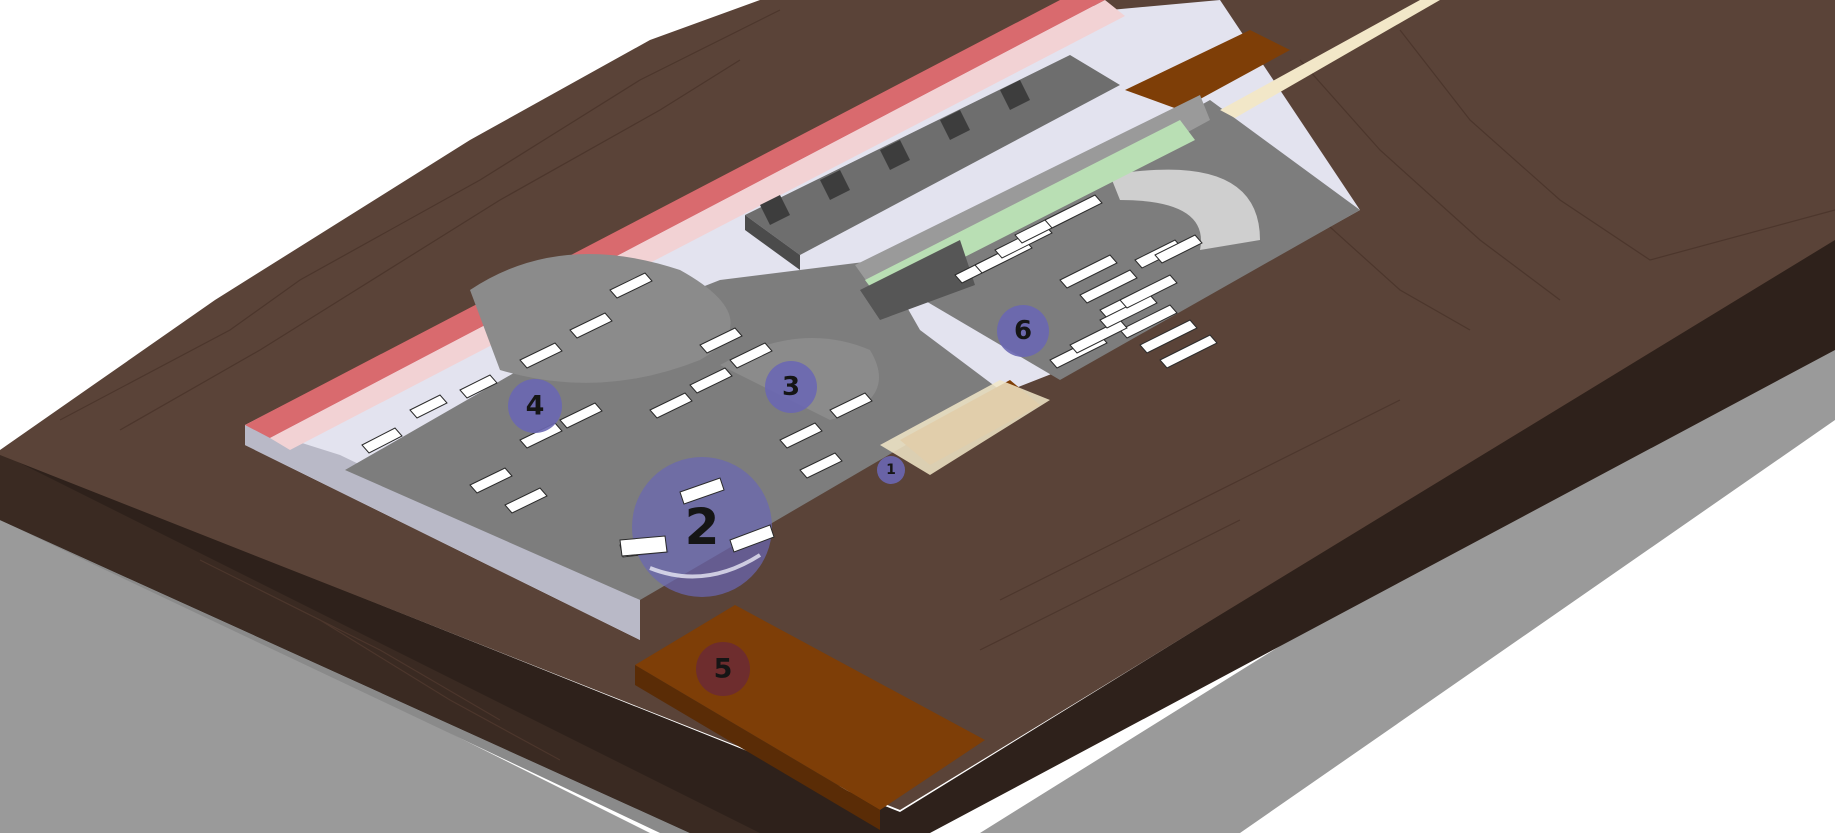  I want to click on zone-marker-1-label: 1, so click(891, 470).